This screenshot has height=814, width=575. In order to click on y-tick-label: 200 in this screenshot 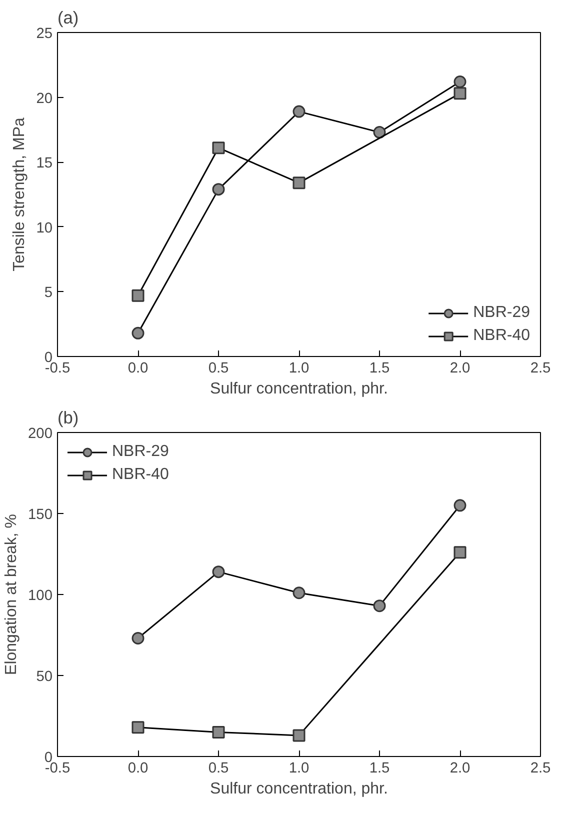, I will do `click(40, 434)`.